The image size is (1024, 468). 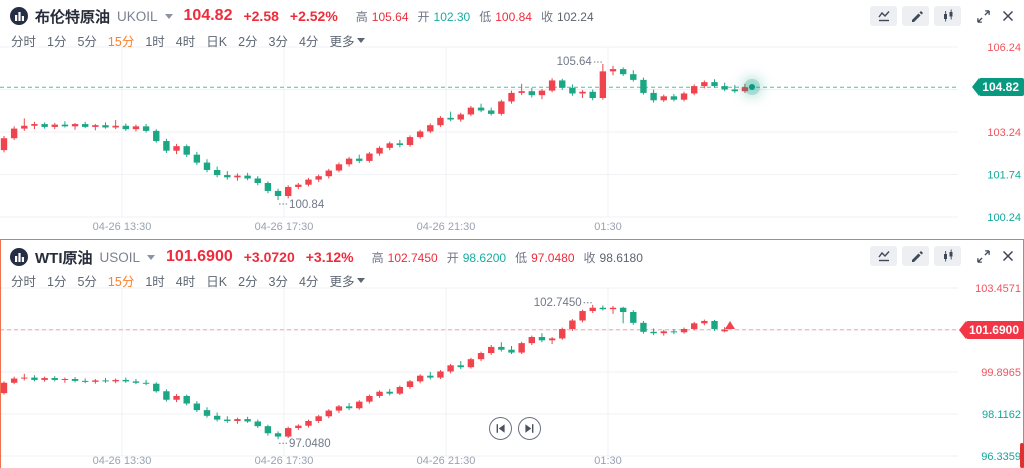 What do you see at coordinates (558, 303) in the screenshot?
I see `svg-text: 102.7450` at bounding box center [558, 303].